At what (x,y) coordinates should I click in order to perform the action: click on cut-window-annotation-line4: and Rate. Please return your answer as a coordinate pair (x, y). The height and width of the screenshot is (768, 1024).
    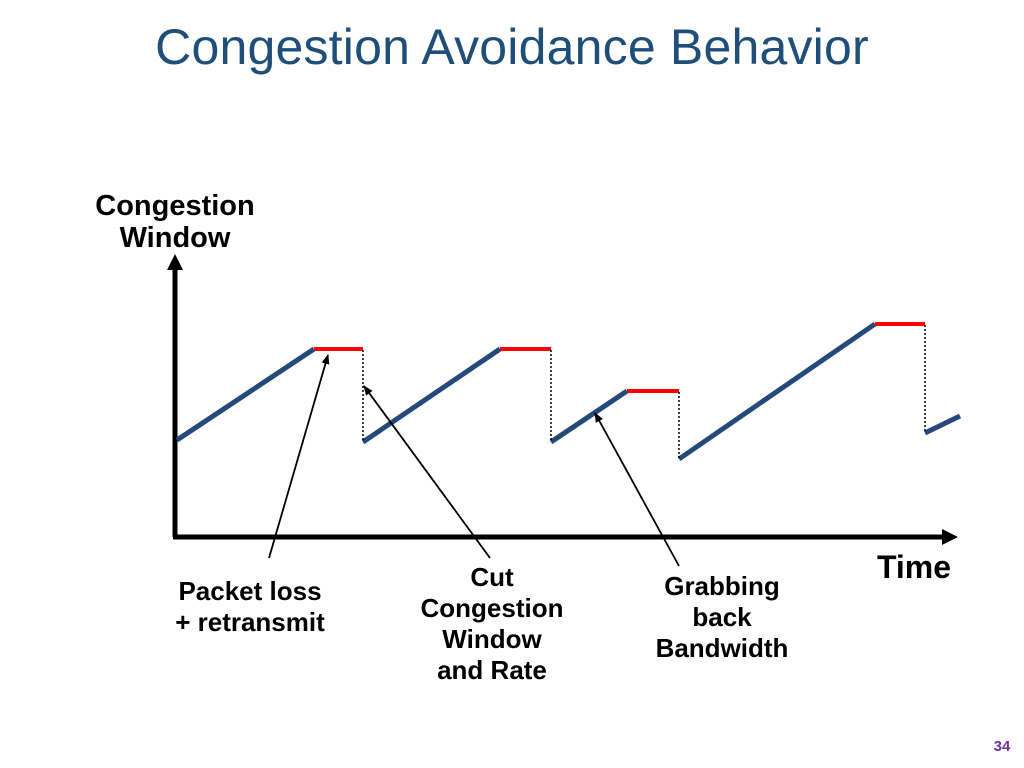
    Looking at the image, I should click on (492, 670).